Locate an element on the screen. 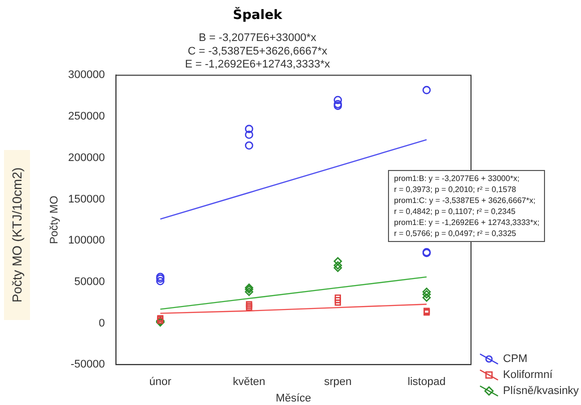 The height and width of the screenshot is (405, 581). chart-subtitle: B = -3,2077E6+33000*x C = -3,5387E5+3626,6667*x E = -1,2692E6+12743,3333*x is located at coordinates (257, 51).